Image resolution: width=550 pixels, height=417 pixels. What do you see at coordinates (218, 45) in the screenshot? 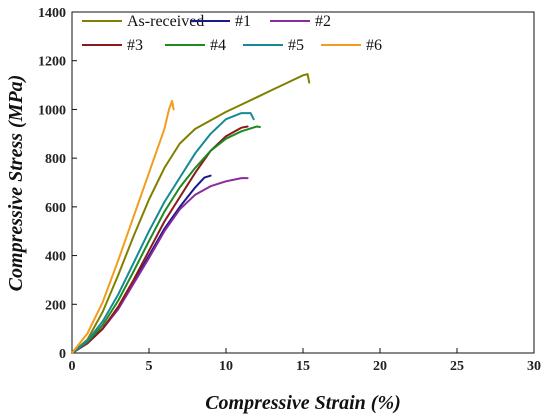
I see `legend-label: #4` at bounding box center [218, 45].